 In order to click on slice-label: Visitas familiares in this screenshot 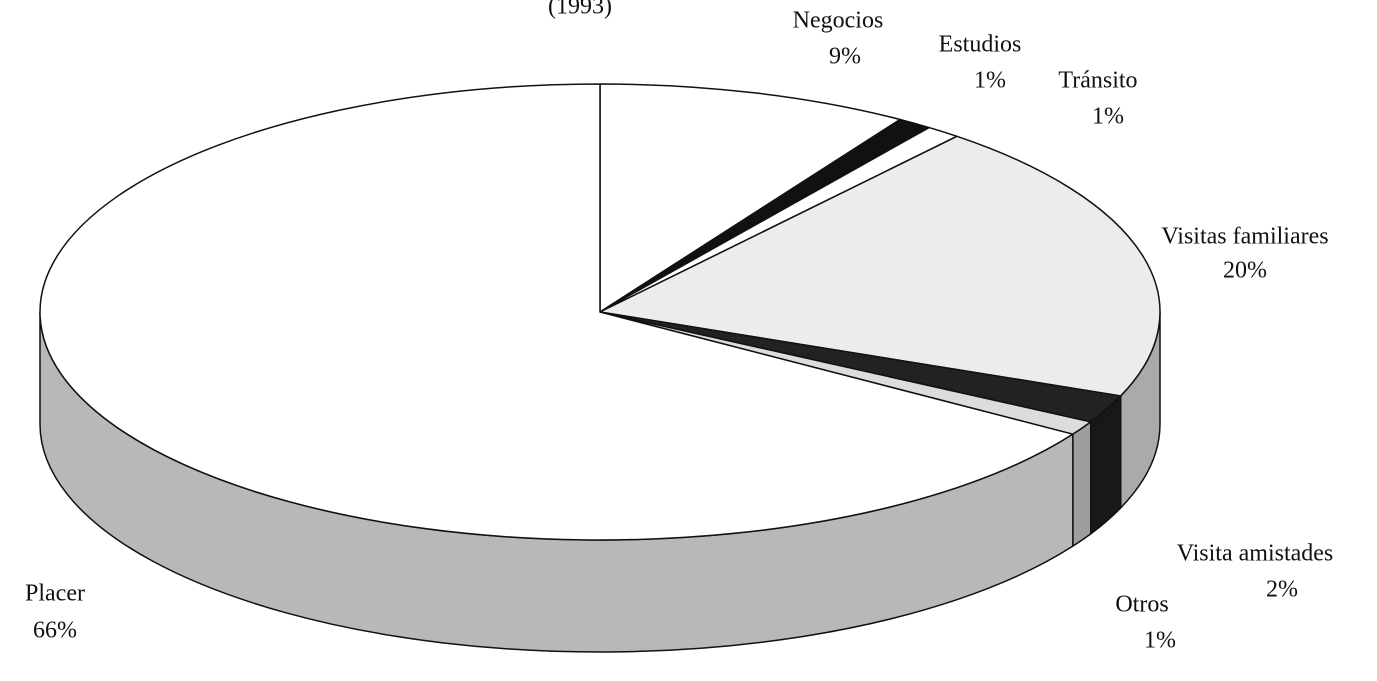, I will do `click(1244, 237)`.